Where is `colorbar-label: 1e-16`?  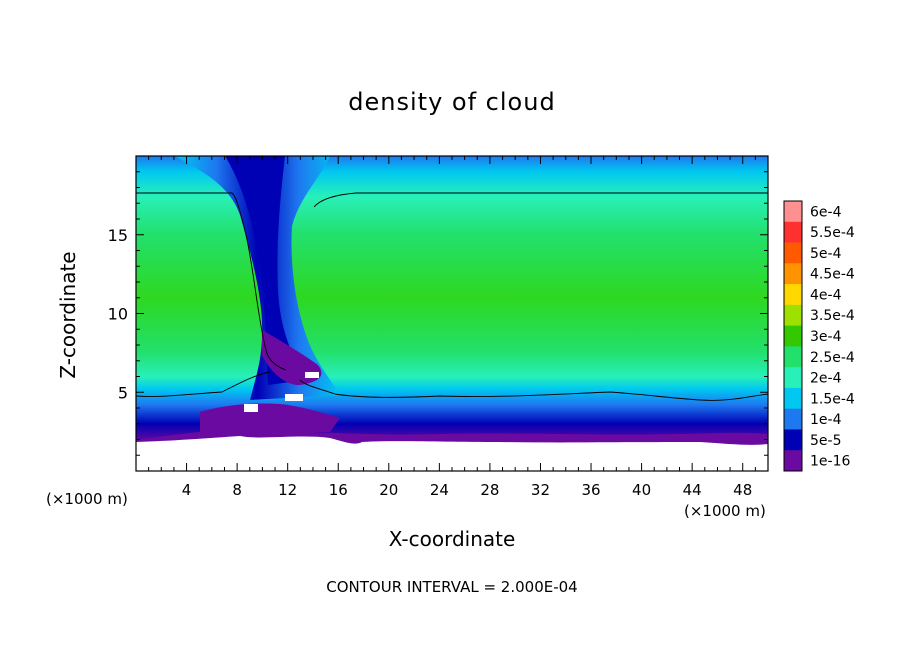 colorbar-label: 1e-16 is located at coordinates (830, 462).